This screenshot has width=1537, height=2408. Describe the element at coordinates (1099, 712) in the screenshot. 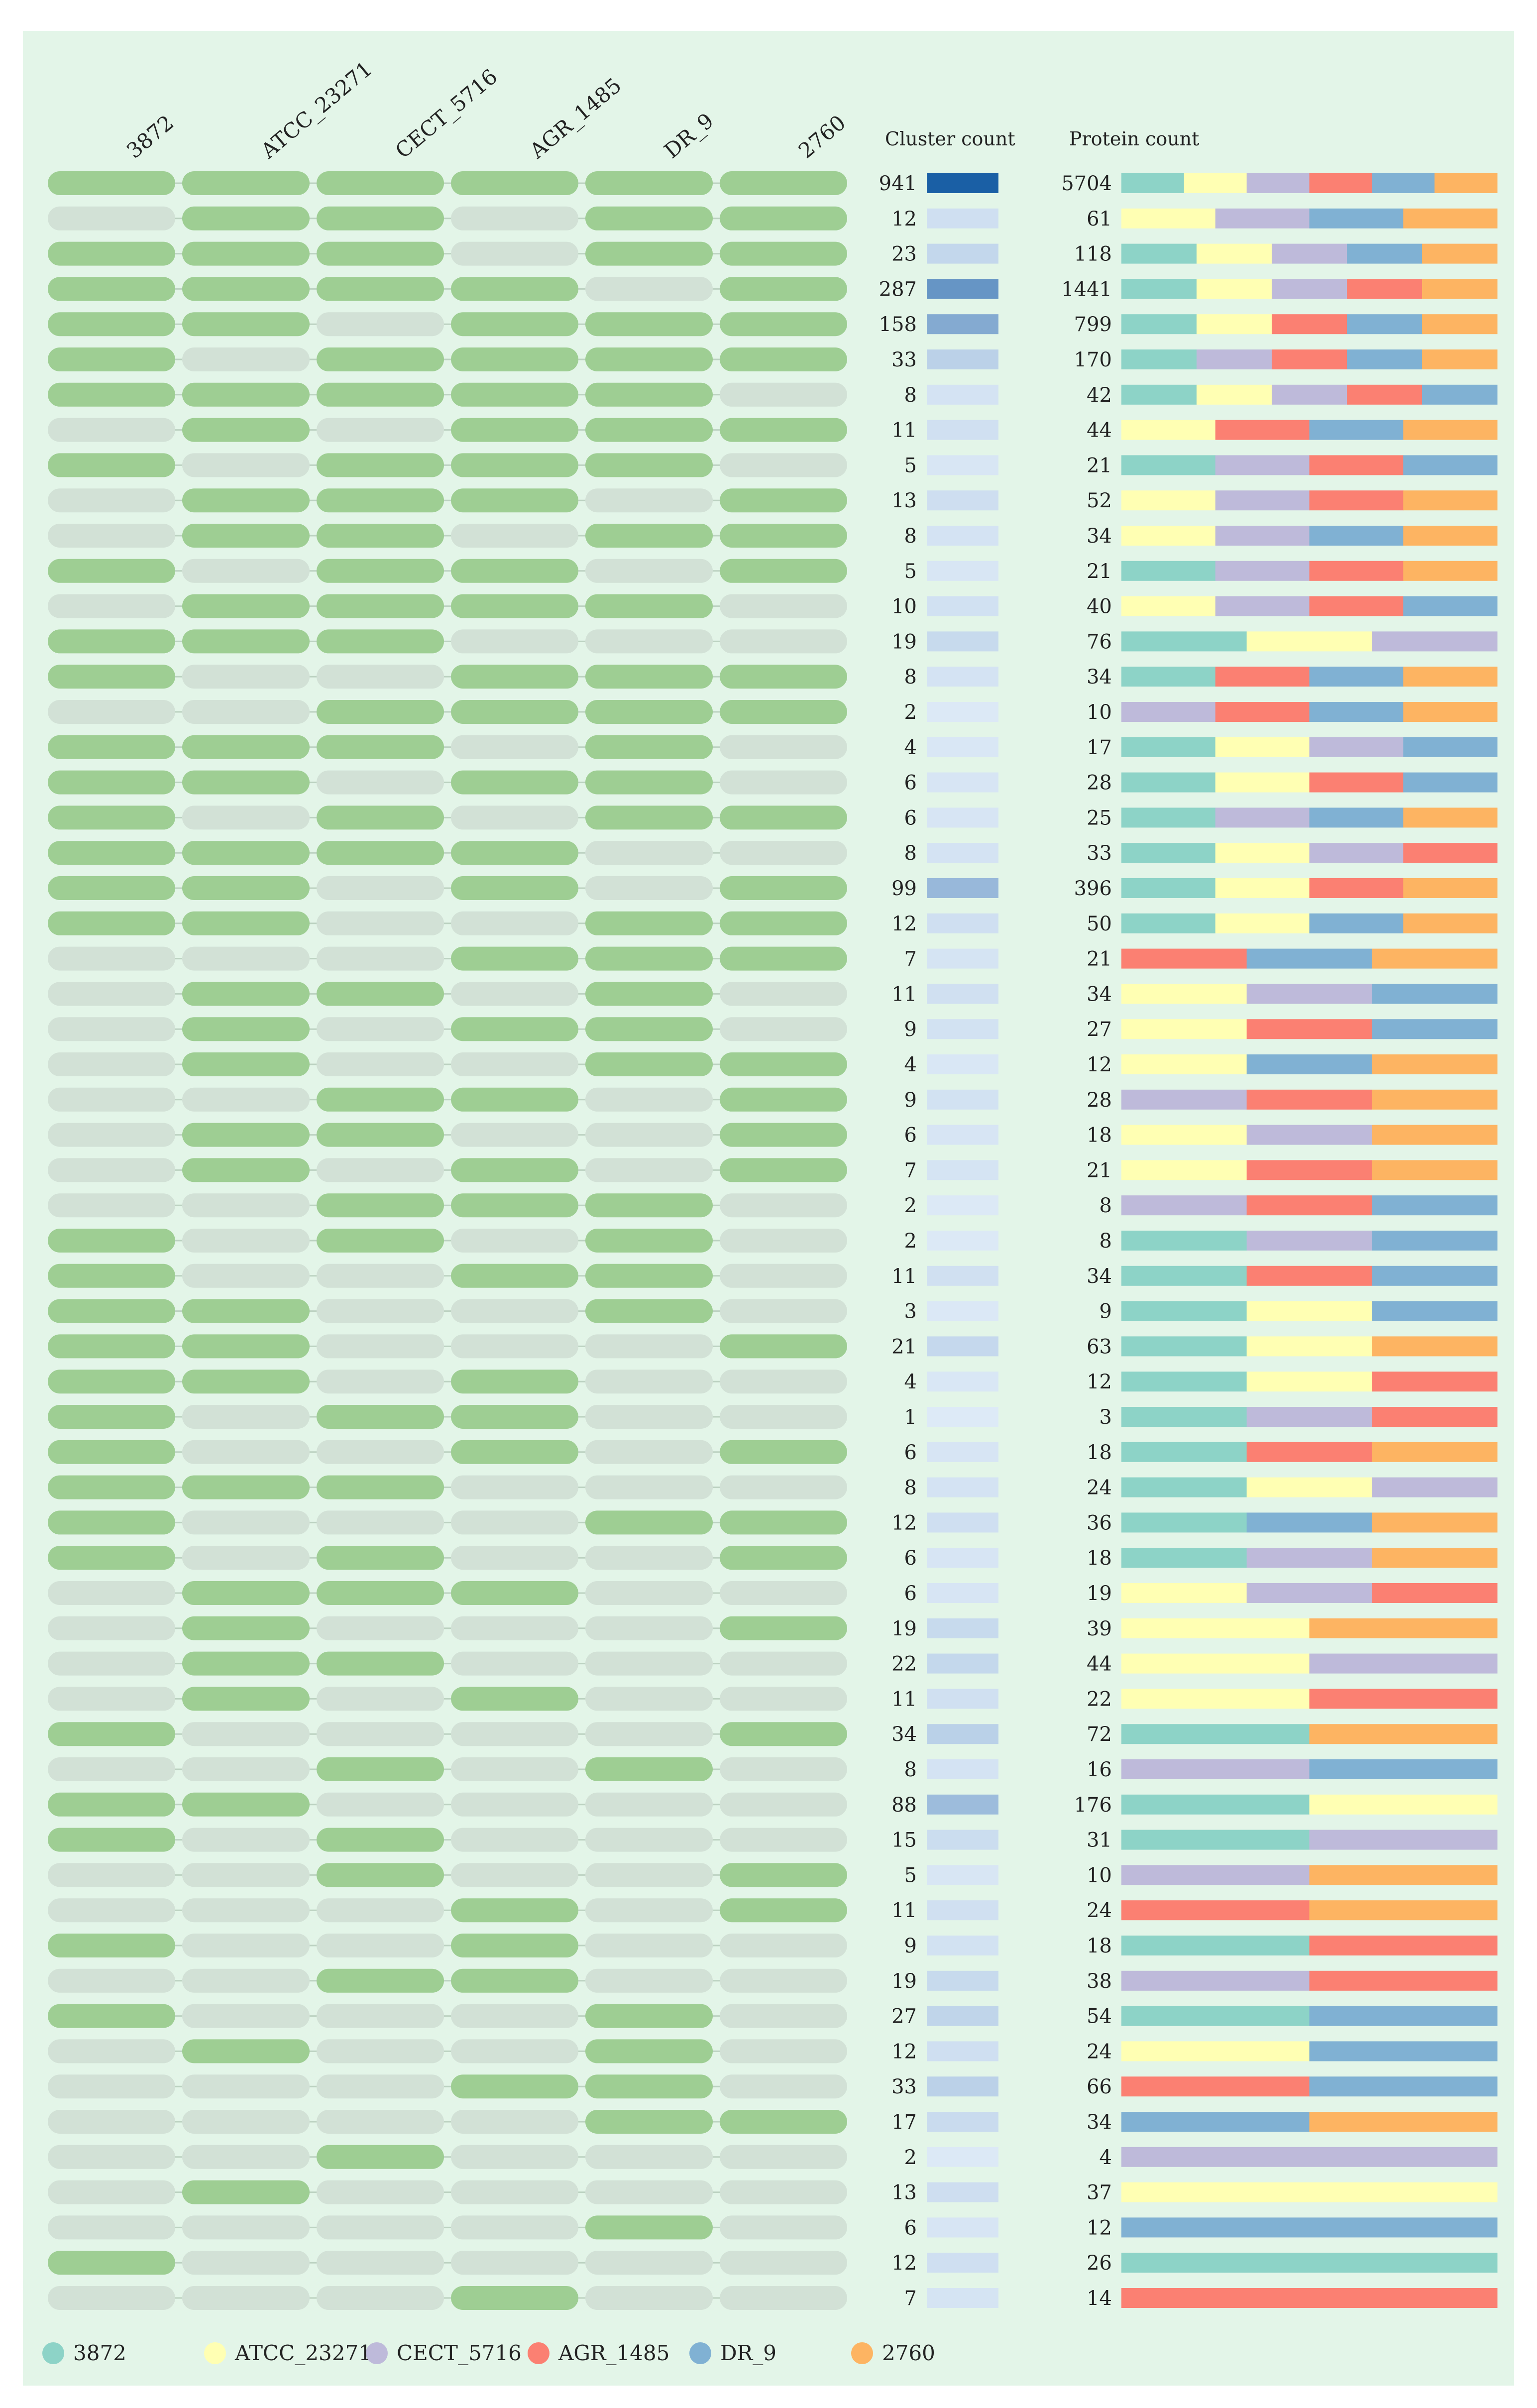

I see `protein-count-value: 10` at that location.